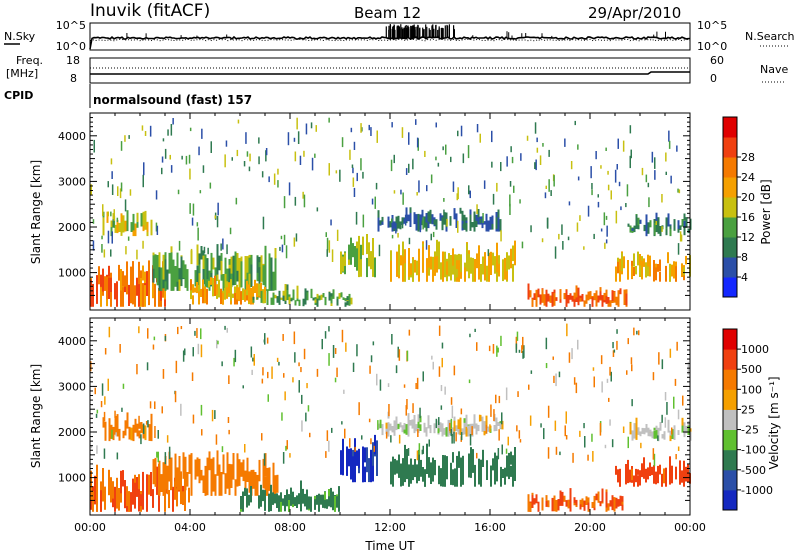  Describe the element at coordinates (751, 369) in the screenshot. I see `colorbar-tick-label: 500` at that location.